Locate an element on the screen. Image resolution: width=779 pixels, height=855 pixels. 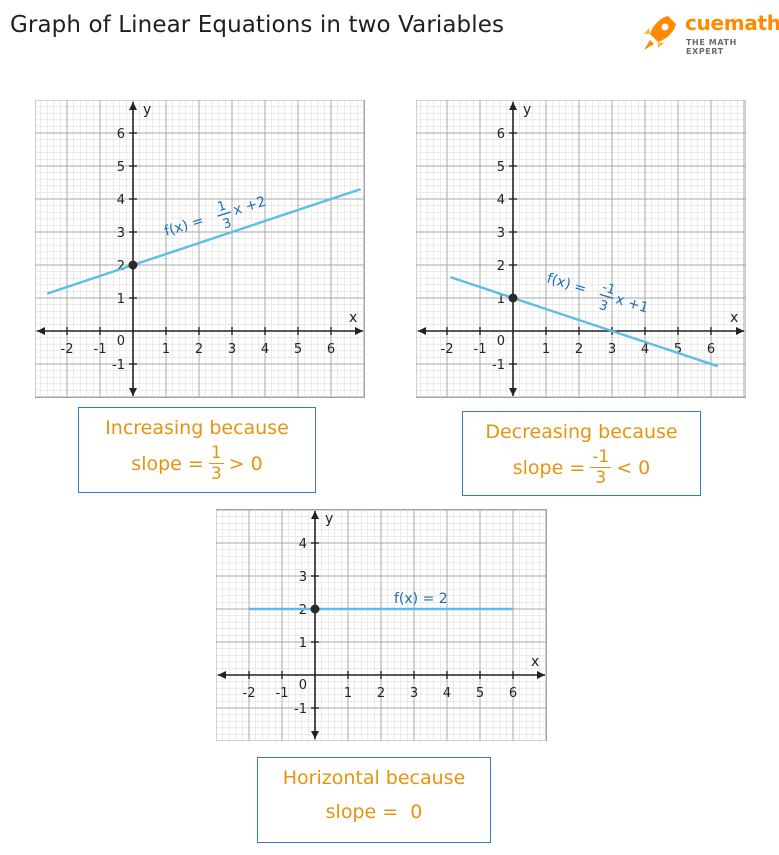
logo-name: cuemath is located at coordinates (732, 23).